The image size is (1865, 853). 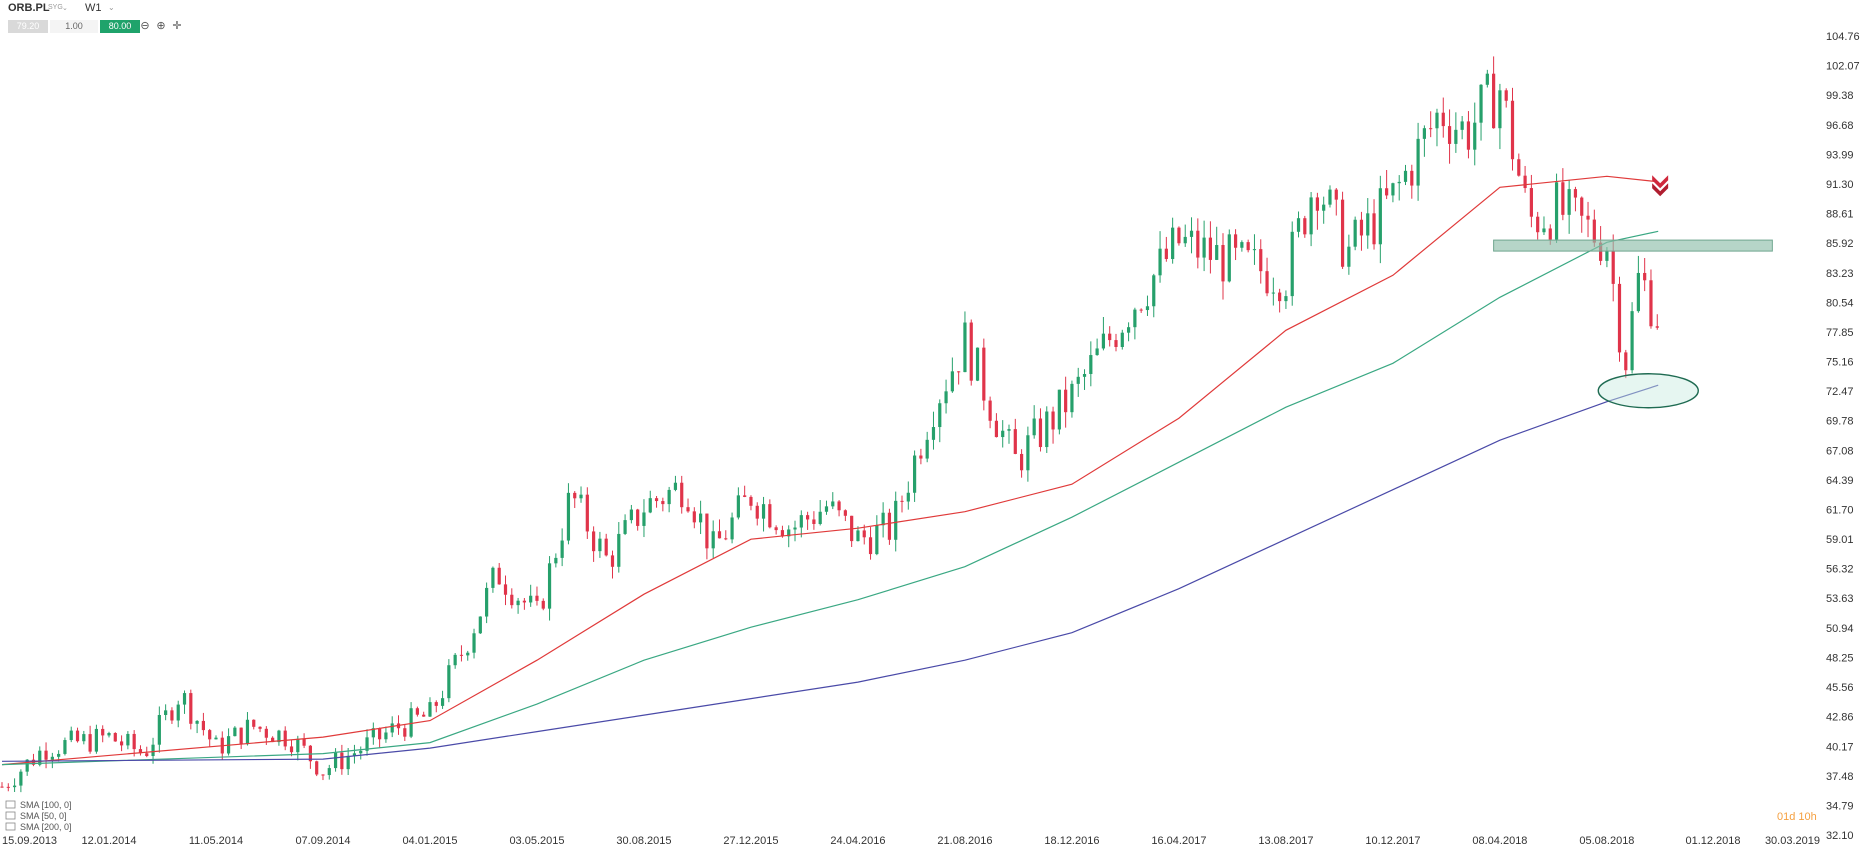 I want to click on y-tick-label: 32.10, so click(x=1840, y=836).